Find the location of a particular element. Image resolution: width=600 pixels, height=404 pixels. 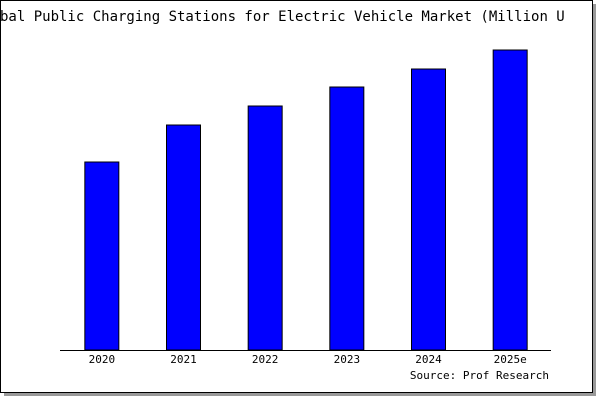

source-note: Source: Prof Research is located at coordinates (479, 375).